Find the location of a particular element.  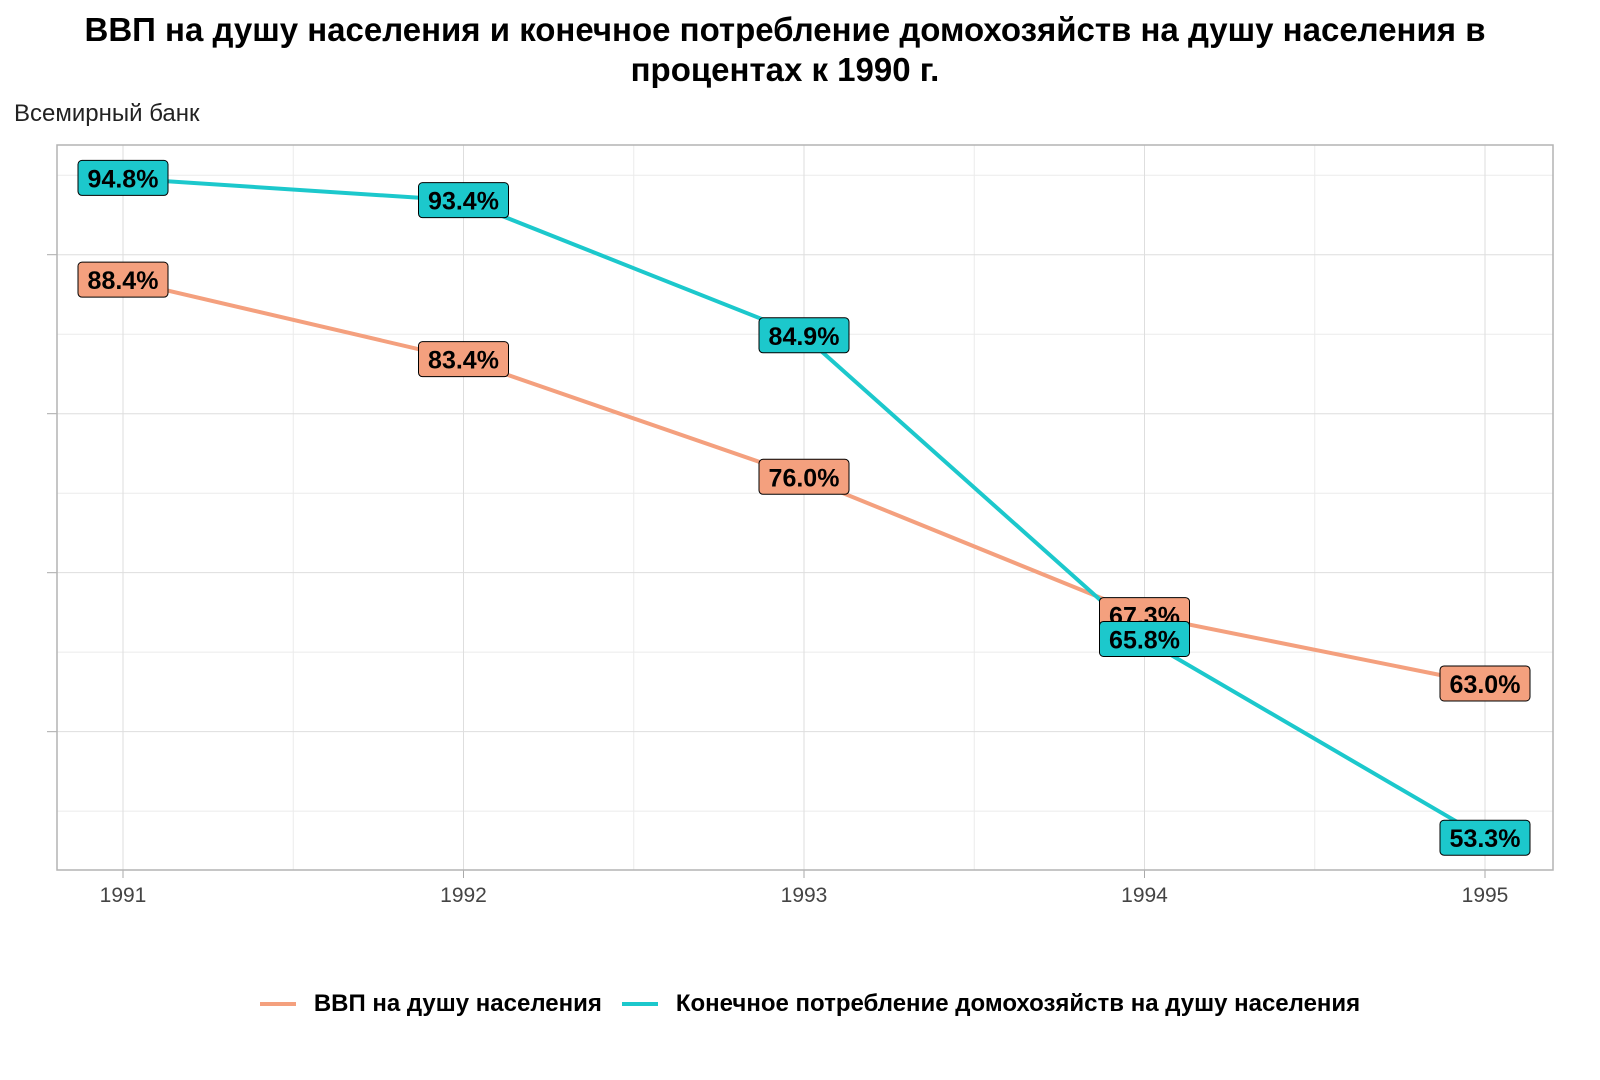

data-label: 88.4% is located at coordinates (123, 281).